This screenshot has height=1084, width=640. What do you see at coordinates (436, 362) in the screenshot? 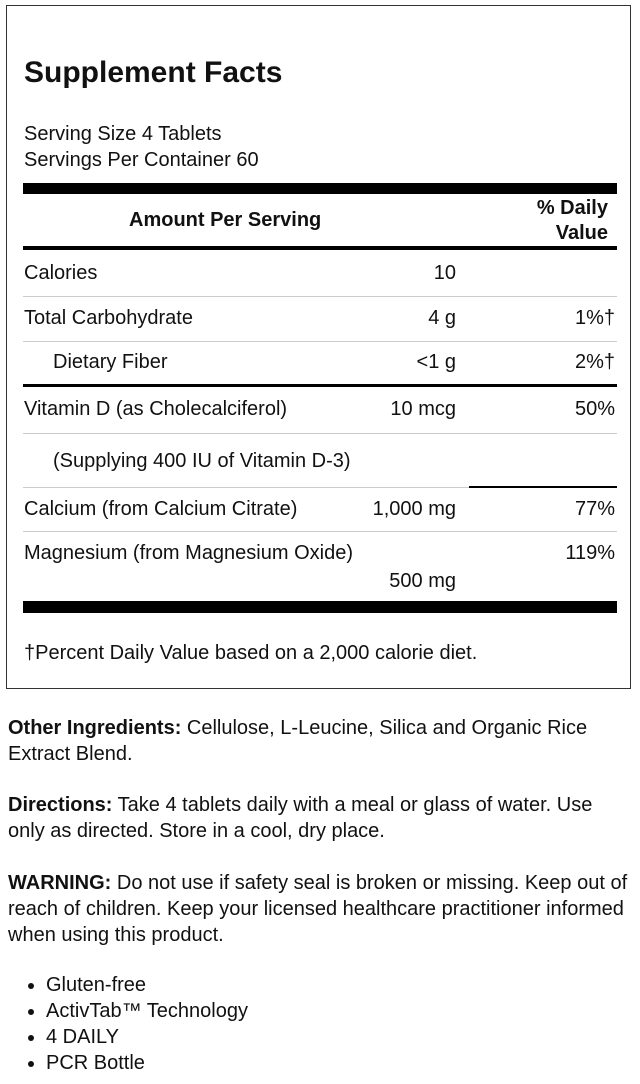
I see `nutrient-amount: <1 g` at bounding box center [436, 362].